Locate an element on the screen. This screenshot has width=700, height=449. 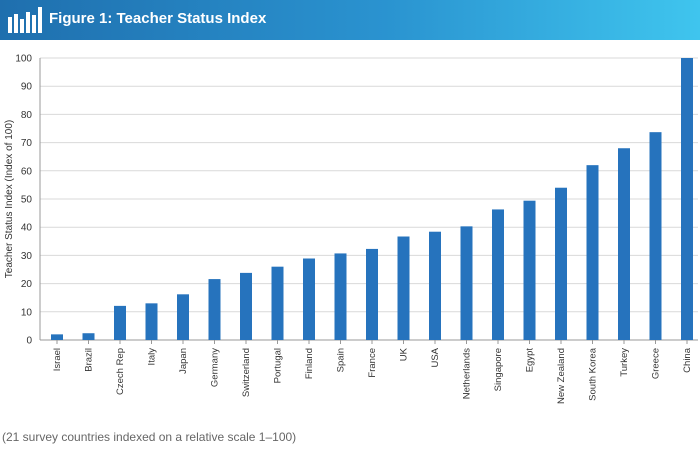
x-tick-label: Brazil is located at coordinates (89, 360).